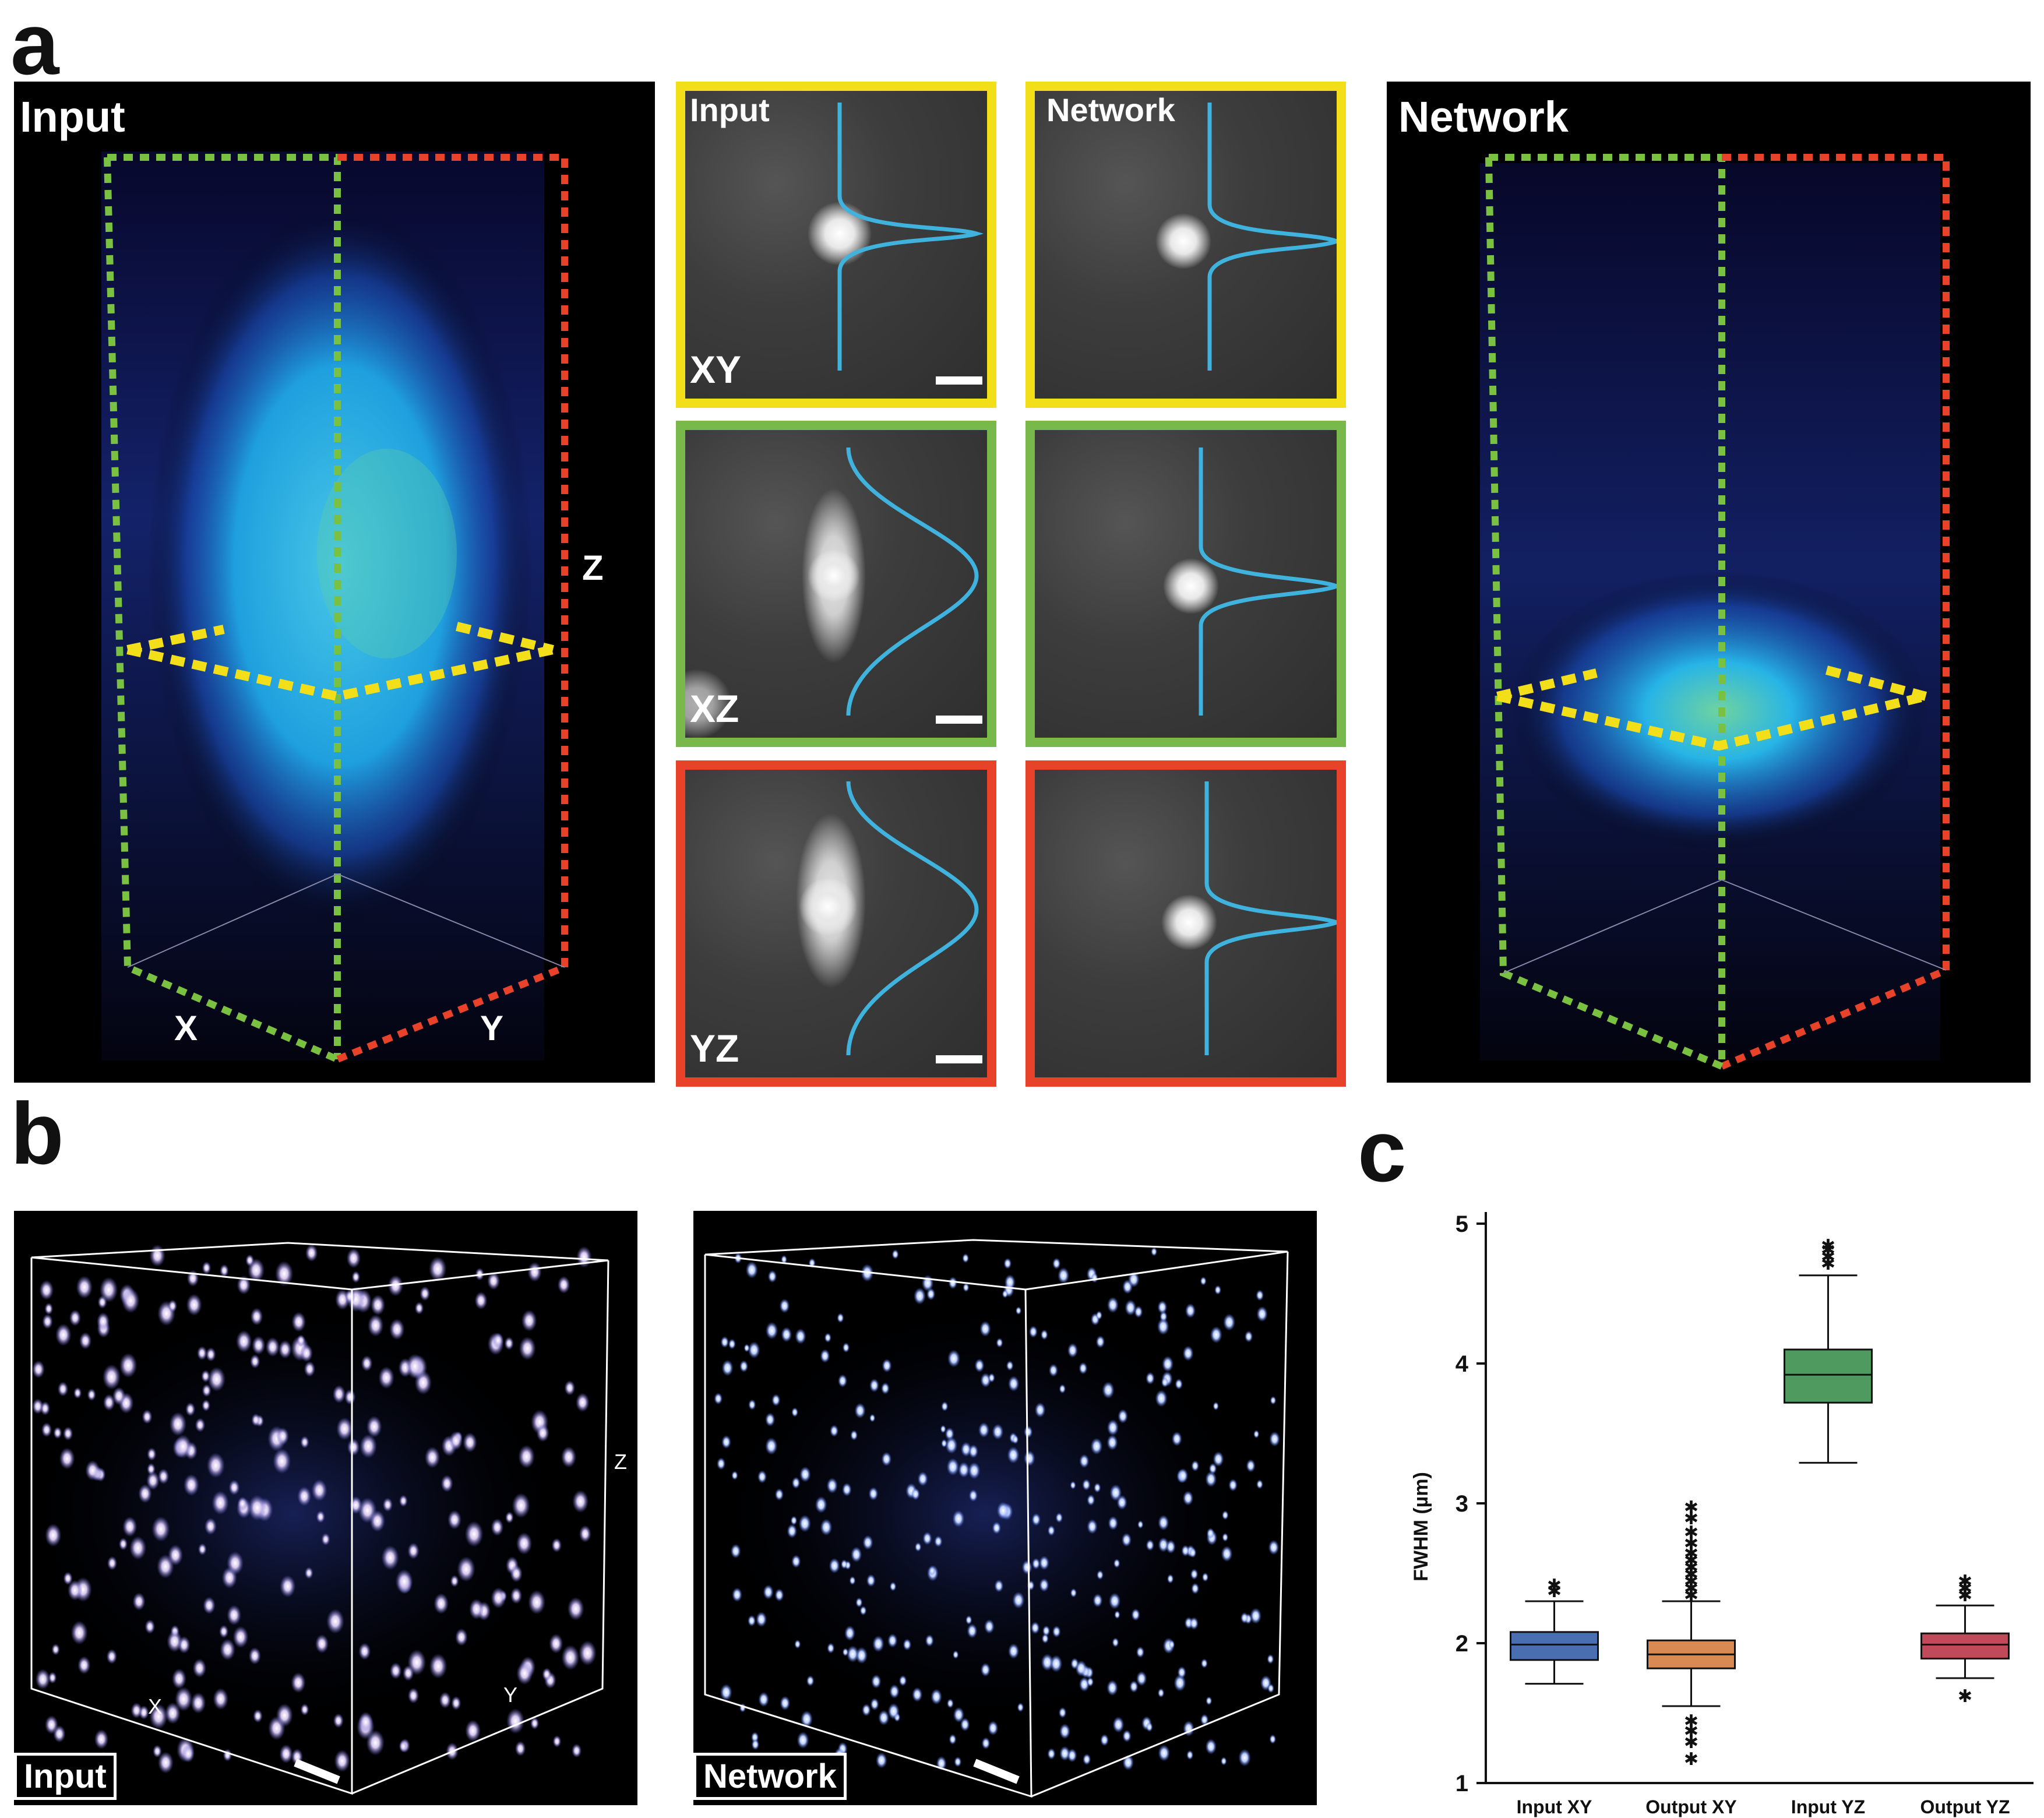 This screenshot has width=2044, height=1818. I want to click on tile-input-xz: XZ, so click(836, 584).